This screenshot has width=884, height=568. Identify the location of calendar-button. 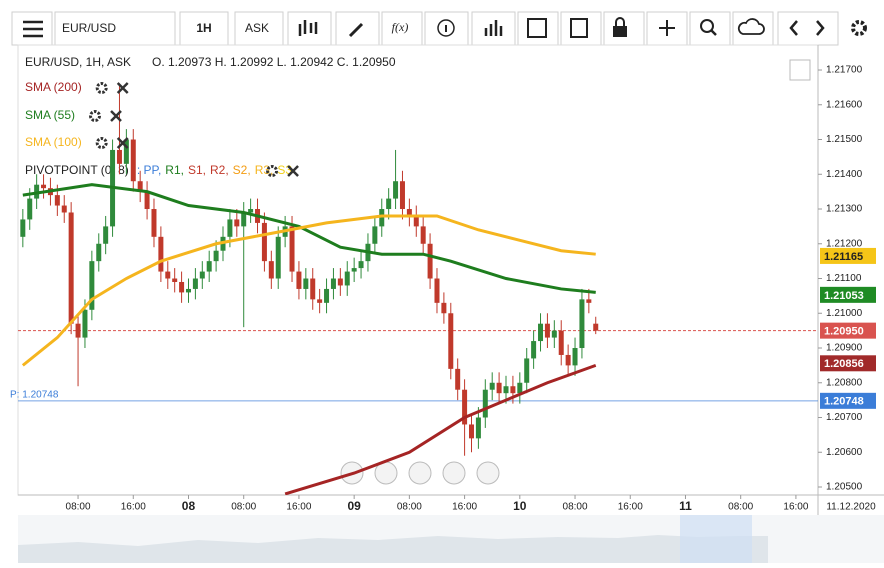
(538, 28).